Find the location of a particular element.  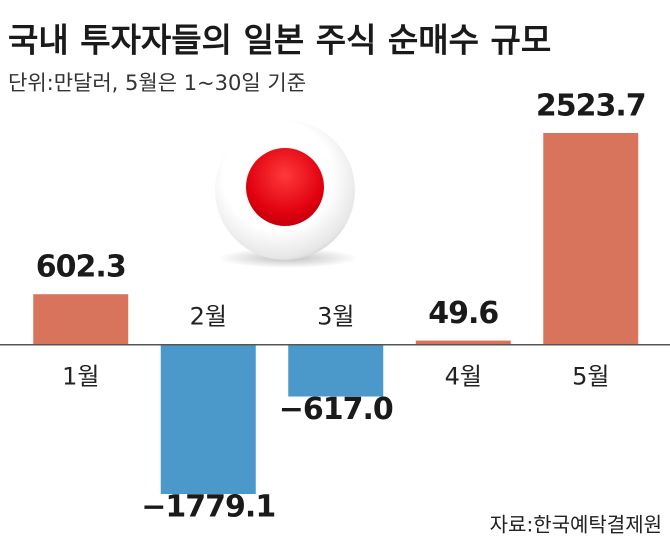

flag-decoration is located at coordinates (286, 194).